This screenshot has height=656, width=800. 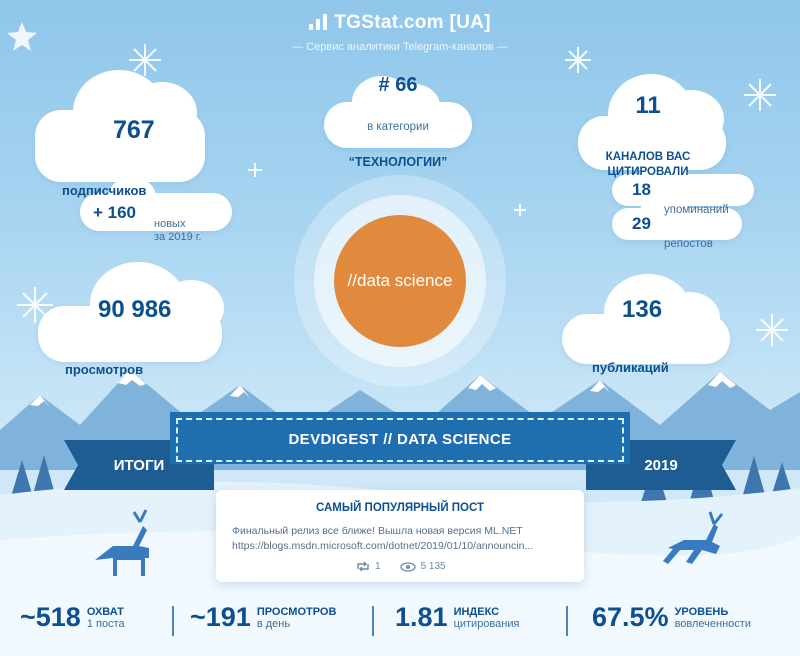 What do you see at coordinates (398, 127) in the screenshot?
I see `category-prefix: в категории` at bounding box center [398, 127].